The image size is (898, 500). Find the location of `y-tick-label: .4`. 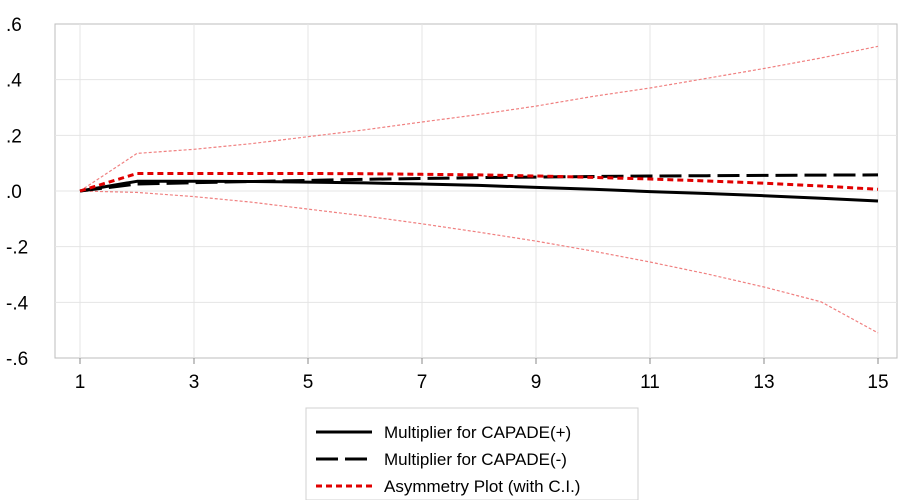

y-tick-label: .4 is located at coordinates (14, 81).